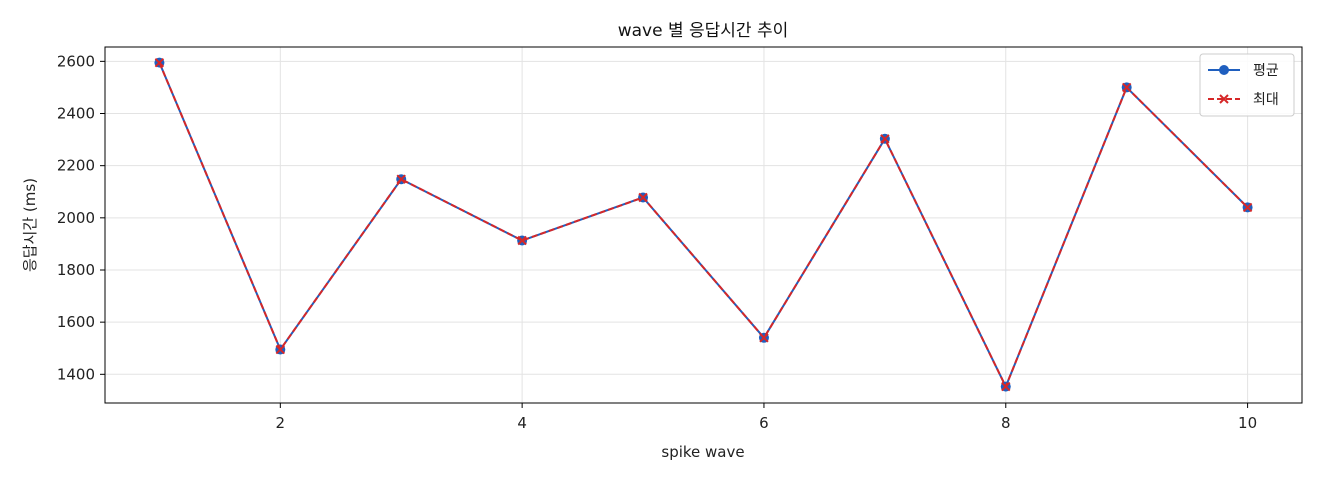 The height and width of the screenshot is (480, 1320). What do you see at coordinates (1224, 99) in the screenshot?
I see `legend-marker-x` at bounding box center [1224, 99].